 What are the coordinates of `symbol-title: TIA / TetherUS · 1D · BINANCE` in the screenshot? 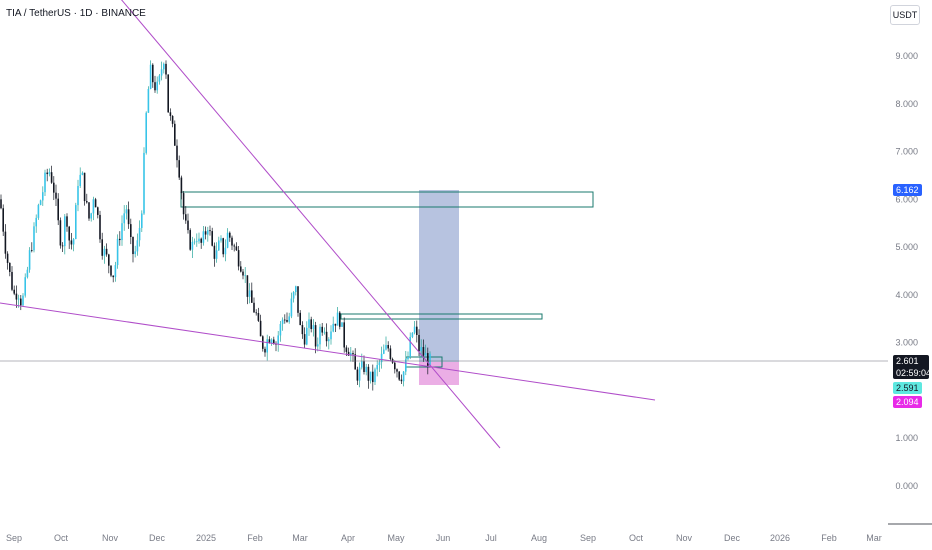 It's located at (76, 13).